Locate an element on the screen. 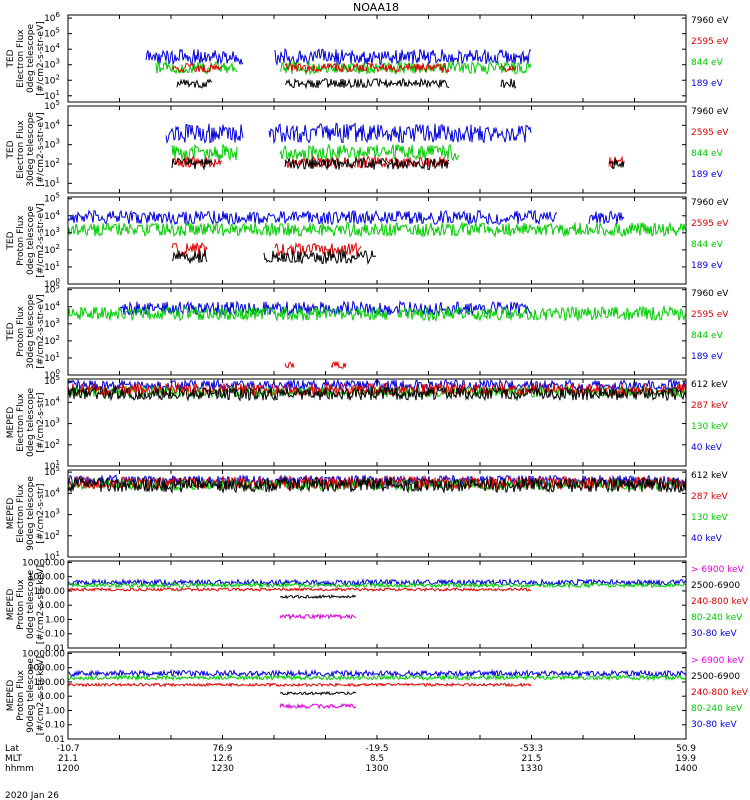  panel-6-series is located at coordinates (377, 484).